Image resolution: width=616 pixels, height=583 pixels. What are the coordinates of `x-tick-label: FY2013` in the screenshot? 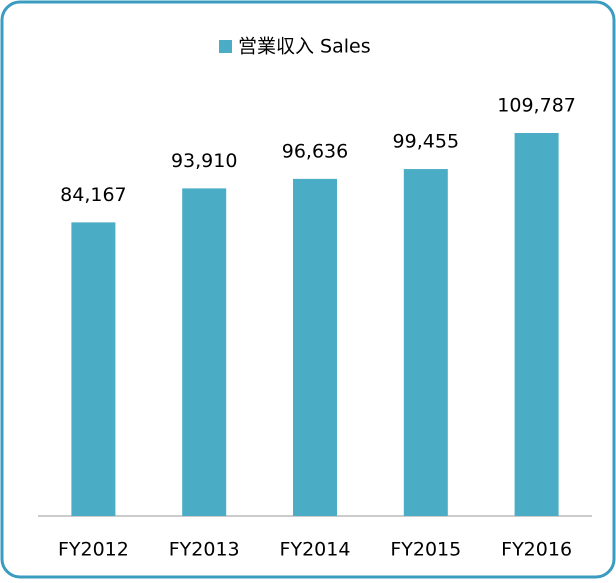 It's located at (204, 550).